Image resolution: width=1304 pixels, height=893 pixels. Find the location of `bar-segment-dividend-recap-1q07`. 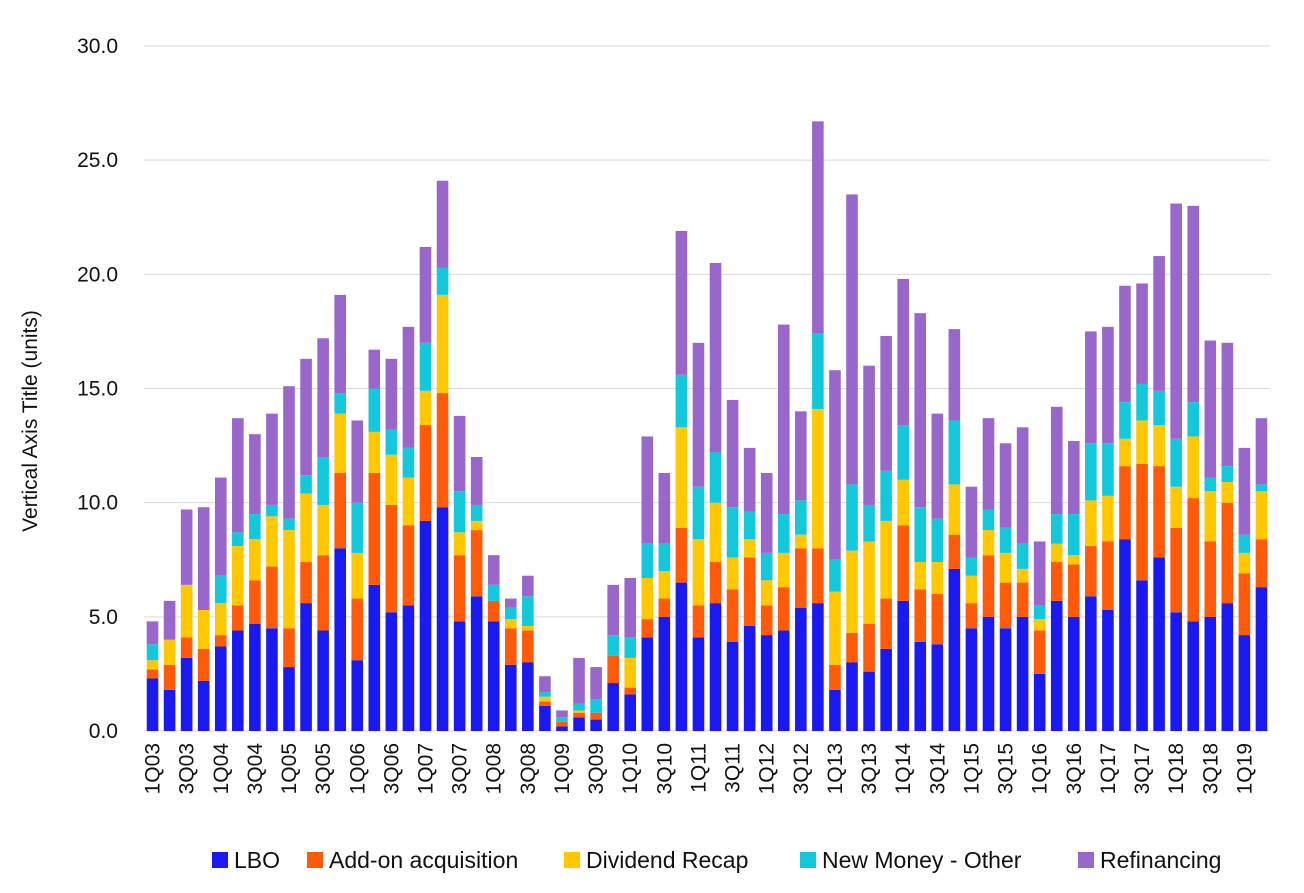

bar-segment-dividend-recap-1q07 is located at coordinates (425, 408).